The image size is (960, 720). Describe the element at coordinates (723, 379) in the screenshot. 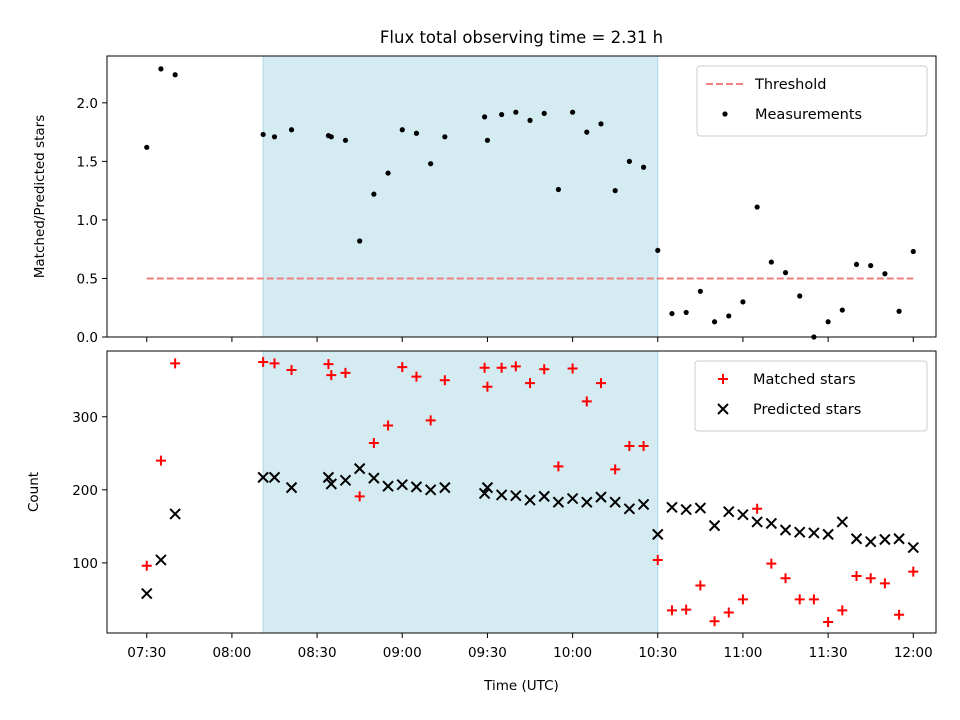

I see `legend-matched-swatch` at that location.